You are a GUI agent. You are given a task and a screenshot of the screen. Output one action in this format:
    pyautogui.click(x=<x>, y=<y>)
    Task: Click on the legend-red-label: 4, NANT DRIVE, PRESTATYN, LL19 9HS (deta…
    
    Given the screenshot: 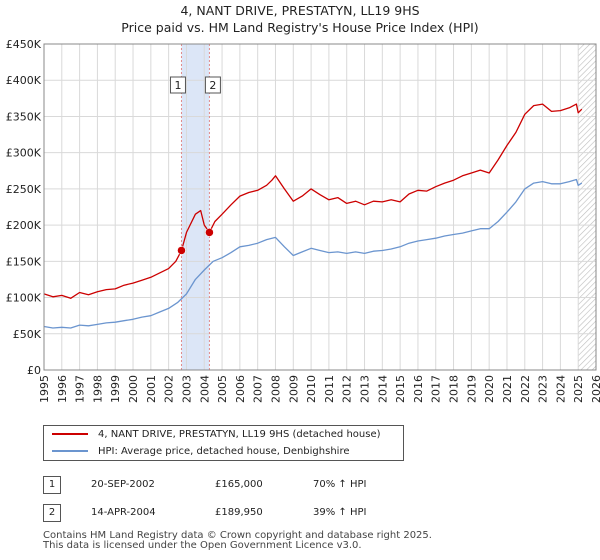 What is the action you would take?
    pyautogui.click(x=239, y=434)
    